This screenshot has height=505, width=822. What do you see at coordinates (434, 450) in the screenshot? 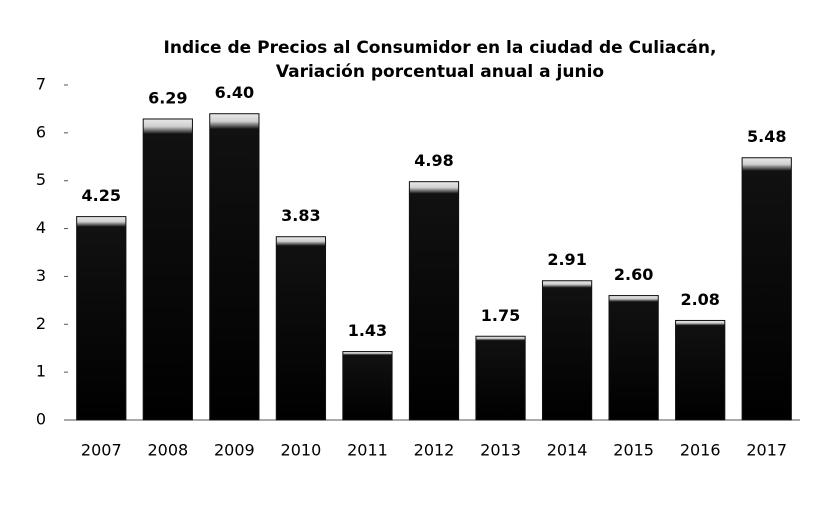
I see `x-tick-label: 2012` at bounding box center [434, 450].